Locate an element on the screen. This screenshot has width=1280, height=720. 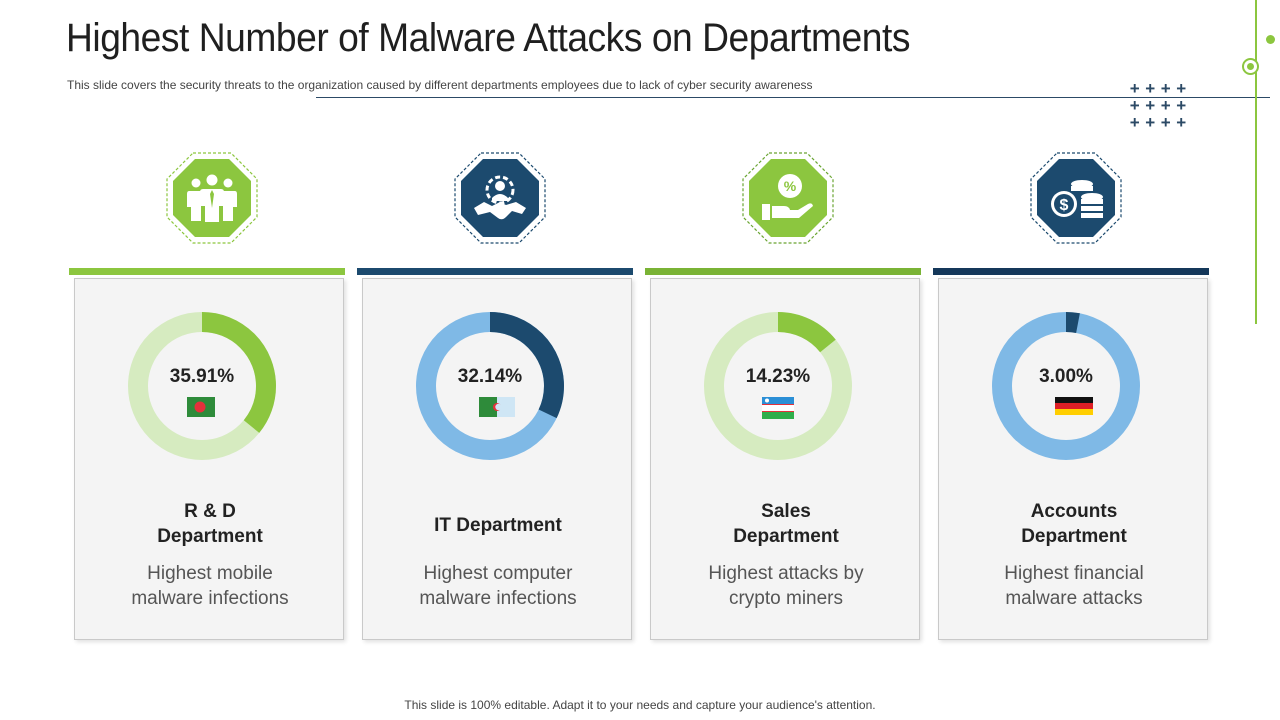
team-icon is located at coordinates (212, 198).